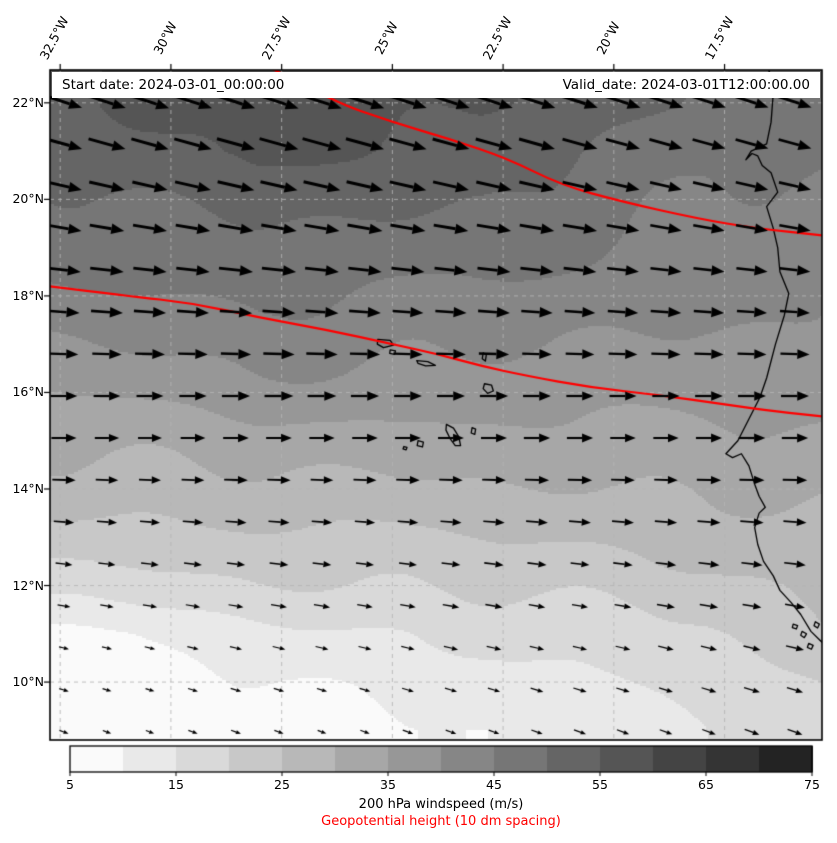  Describe the element at coordinates (28, 102) in the screenshot. I see `y-tick-label: 22°N` at that location.